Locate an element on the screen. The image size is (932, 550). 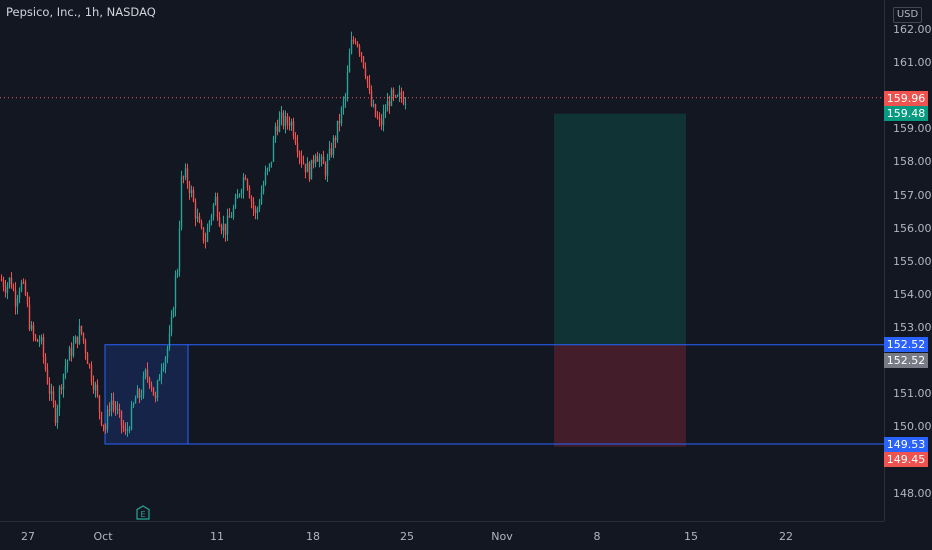
chart-title: Pepsico, Inc., 1h, NASDAQ is located at coordinates (81, 12).